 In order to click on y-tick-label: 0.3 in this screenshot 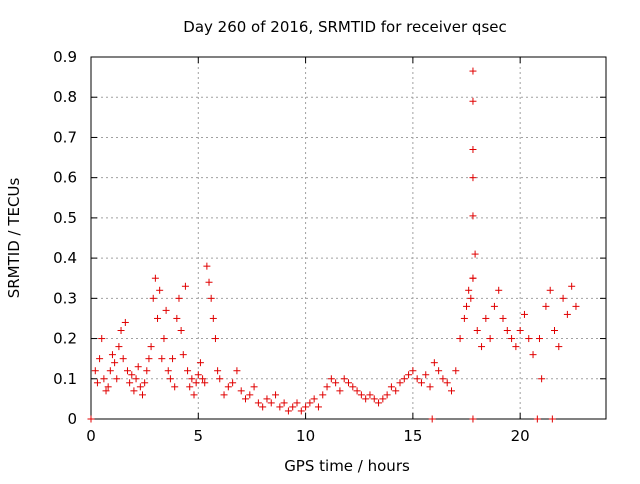, I will do `click(65, 298)`.